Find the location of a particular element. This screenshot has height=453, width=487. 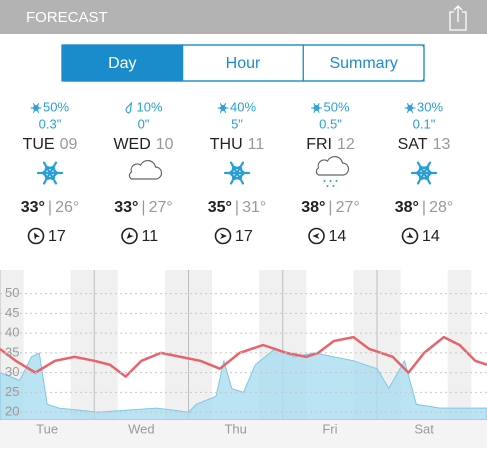

temps: 33° | 27° is located at coordinates (143, 207).